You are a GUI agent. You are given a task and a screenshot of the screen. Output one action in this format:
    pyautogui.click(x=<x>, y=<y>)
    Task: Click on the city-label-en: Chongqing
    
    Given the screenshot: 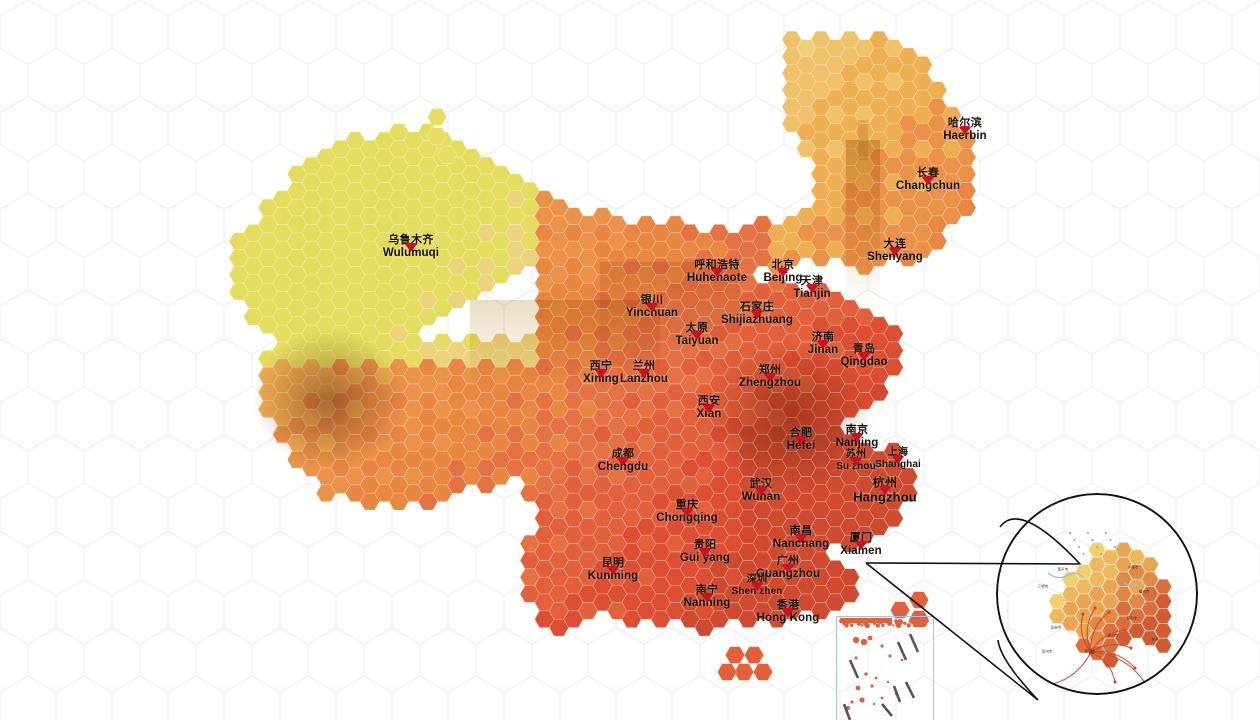 What is the action you would take?
    pyautogui.click(x=687, y=517)
    